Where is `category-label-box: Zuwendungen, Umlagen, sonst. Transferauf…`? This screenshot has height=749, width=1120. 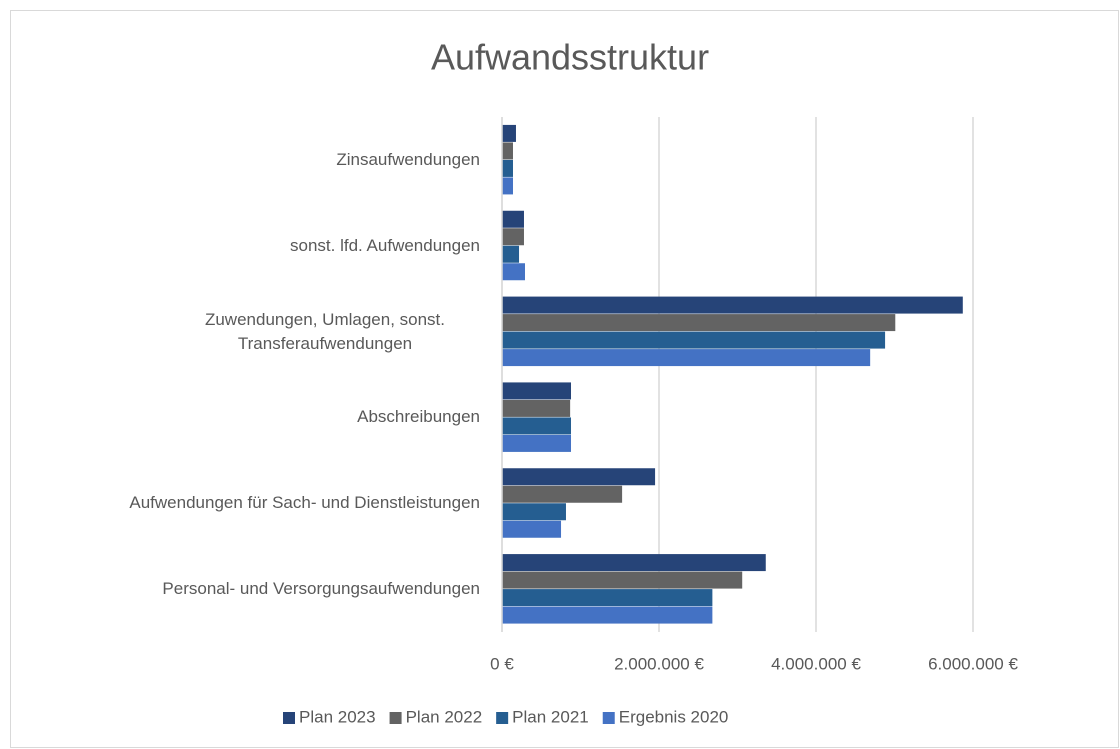
category-label-box: Zuwendungen, Umlagen, sonst. Transferauf… is located at coordinates (240, 332).